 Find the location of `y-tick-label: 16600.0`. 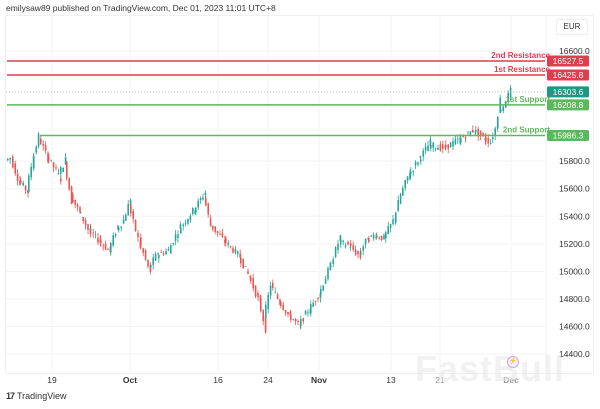

y-tick-label: 16600.0 is located at coordinates (574, 51).